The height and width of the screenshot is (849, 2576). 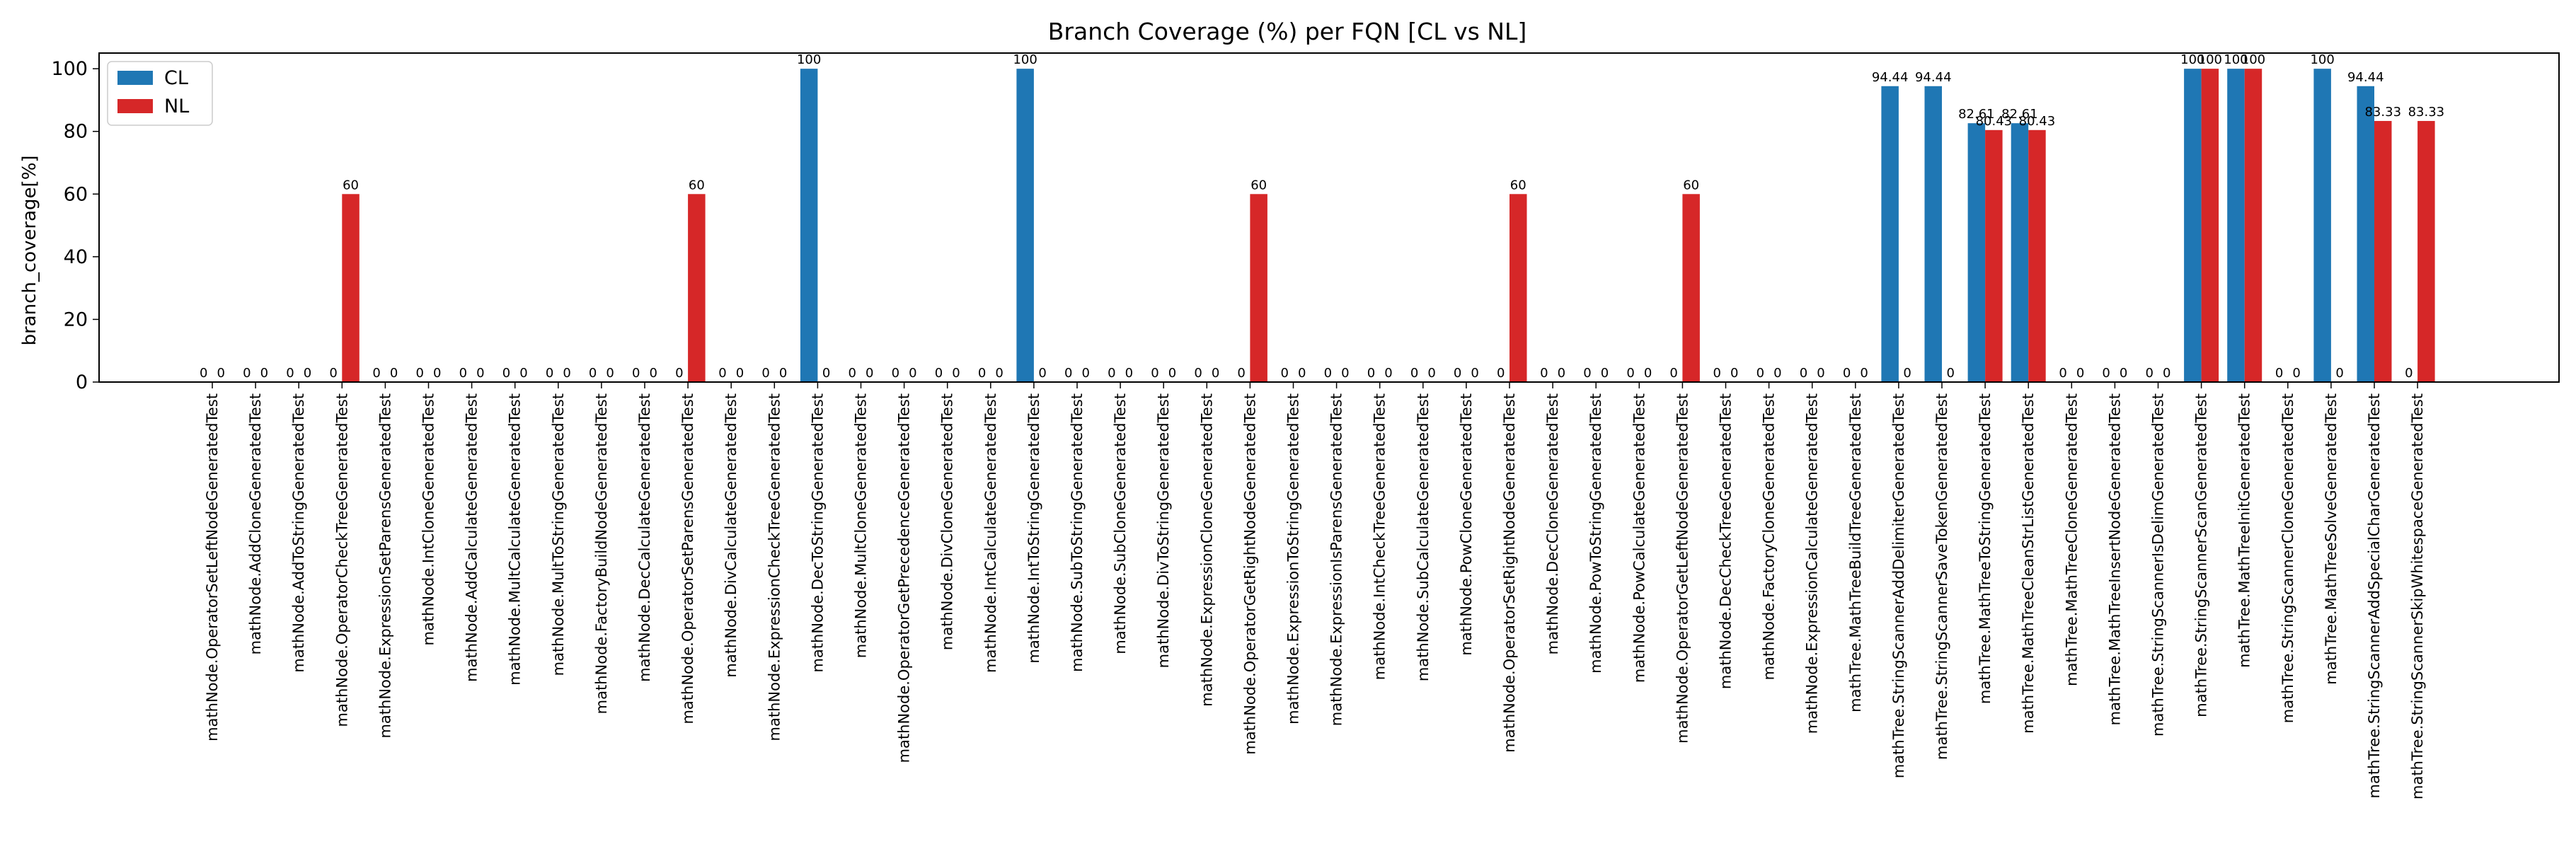 I want to click on x-tick-label-23: mathNode.ExpressionCloneGeneratedTest, so click(x=1207, y=550).